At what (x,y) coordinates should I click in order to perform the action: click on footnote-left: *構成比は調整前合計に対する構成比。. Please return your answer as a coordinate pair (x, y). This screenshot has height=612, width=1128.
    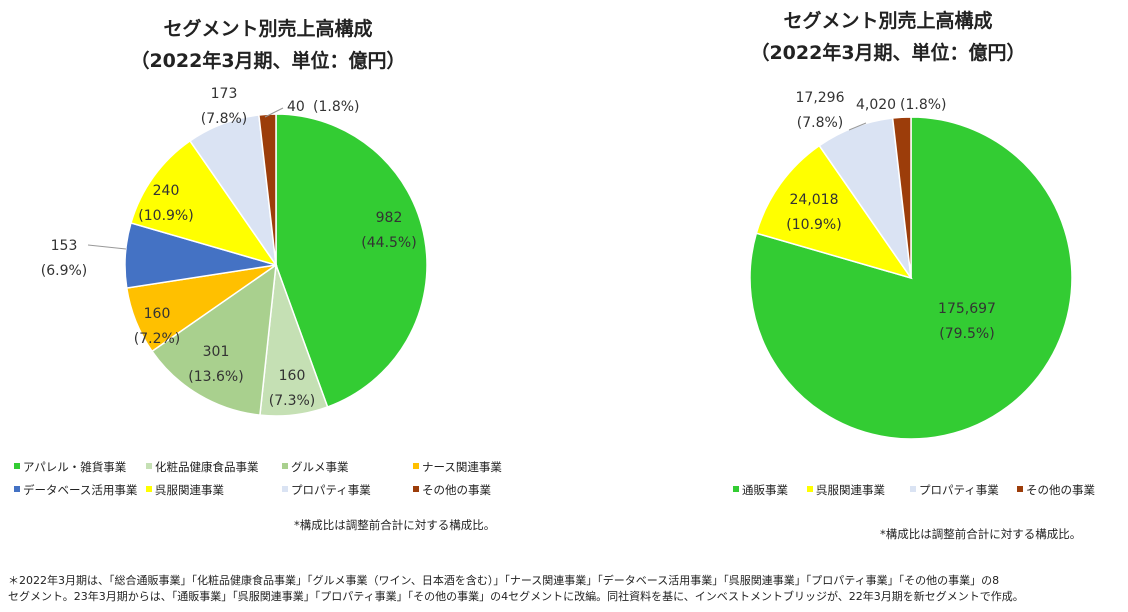
    Looking at the image, I should click on (394, 525).